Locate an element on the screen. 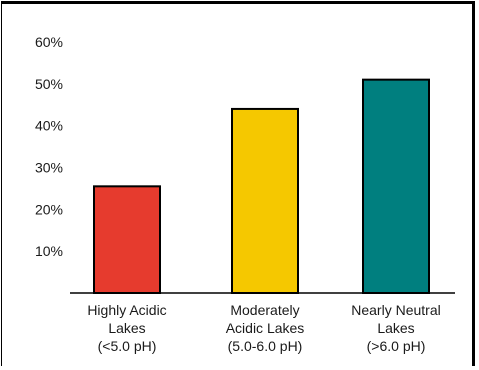  category-label-line: (>6.0 pH) is located at coordinates (396, 346).